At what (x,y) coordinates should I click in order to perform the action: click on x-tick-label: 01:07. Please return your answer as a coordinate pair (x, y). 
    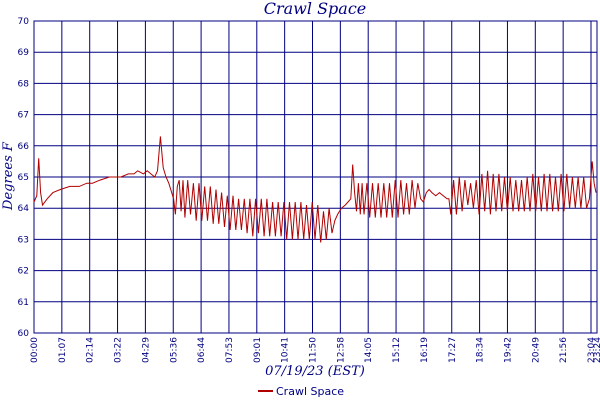
    Looking at the image, I should click on (63, 350).